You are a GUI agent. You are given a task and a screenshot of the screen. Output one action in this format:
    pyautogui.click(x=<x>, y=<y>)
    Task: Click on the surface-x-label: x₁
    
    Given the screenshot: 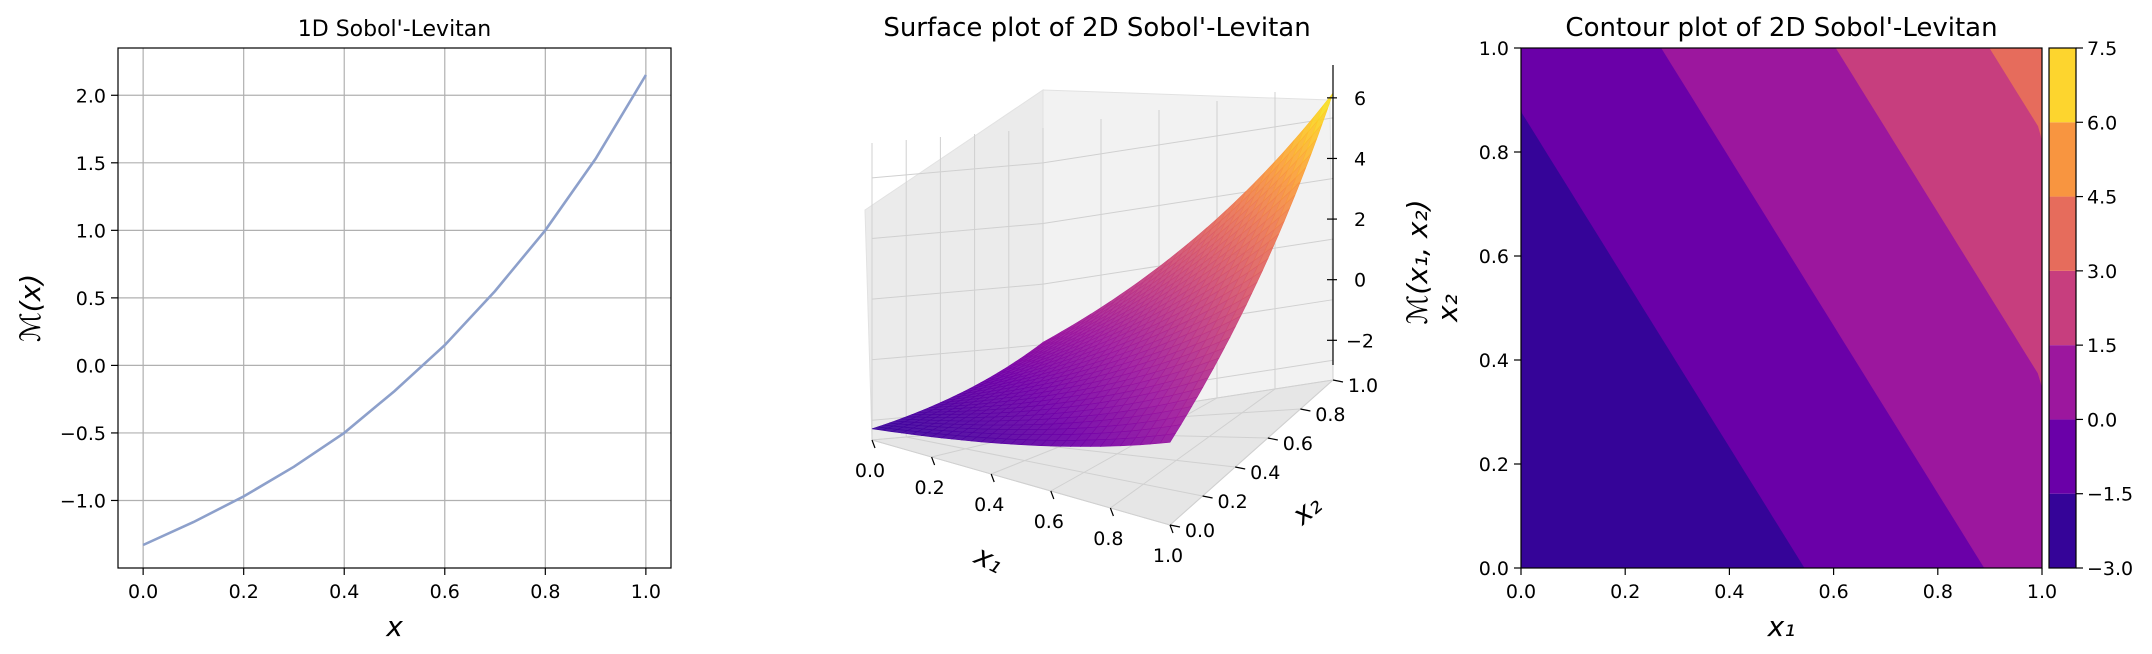 What is the action you would take?
    pyautogui.click(x=989, y=559)
    